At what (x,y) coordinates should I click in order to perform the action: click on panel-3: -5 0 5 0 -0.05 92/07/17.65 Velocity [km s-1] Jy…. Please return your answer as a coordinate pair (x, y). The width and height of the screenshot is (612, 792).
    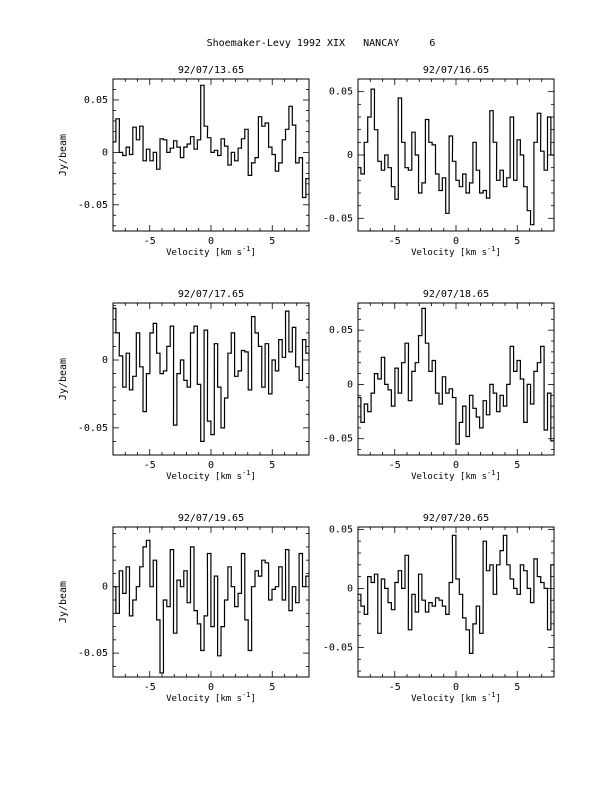
    Looking at the image, I should click on (184, 385).